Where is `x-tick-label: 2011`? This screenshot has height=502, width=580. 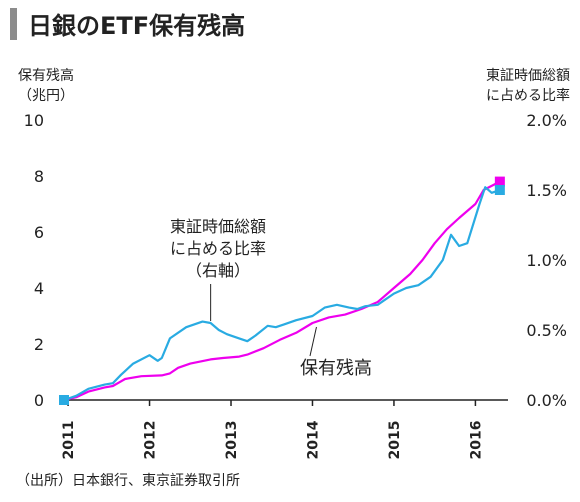 x-tick-label: 2011 is located at coordinates (69, 440).